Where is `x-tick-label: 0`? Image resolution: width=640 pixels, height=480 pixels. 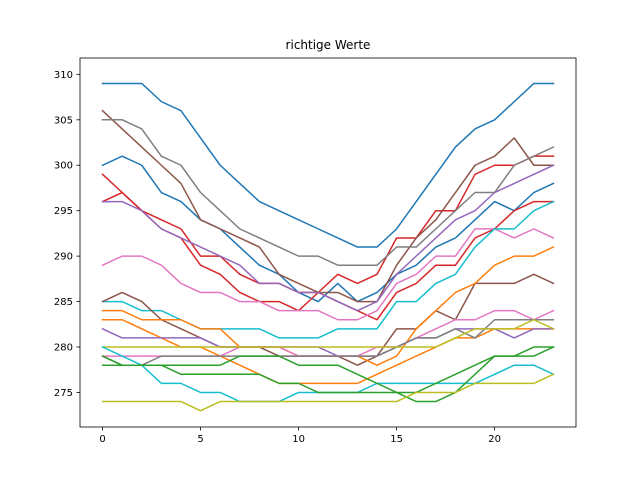 x-tick-label: 0 is located at coordinates (102, 439).